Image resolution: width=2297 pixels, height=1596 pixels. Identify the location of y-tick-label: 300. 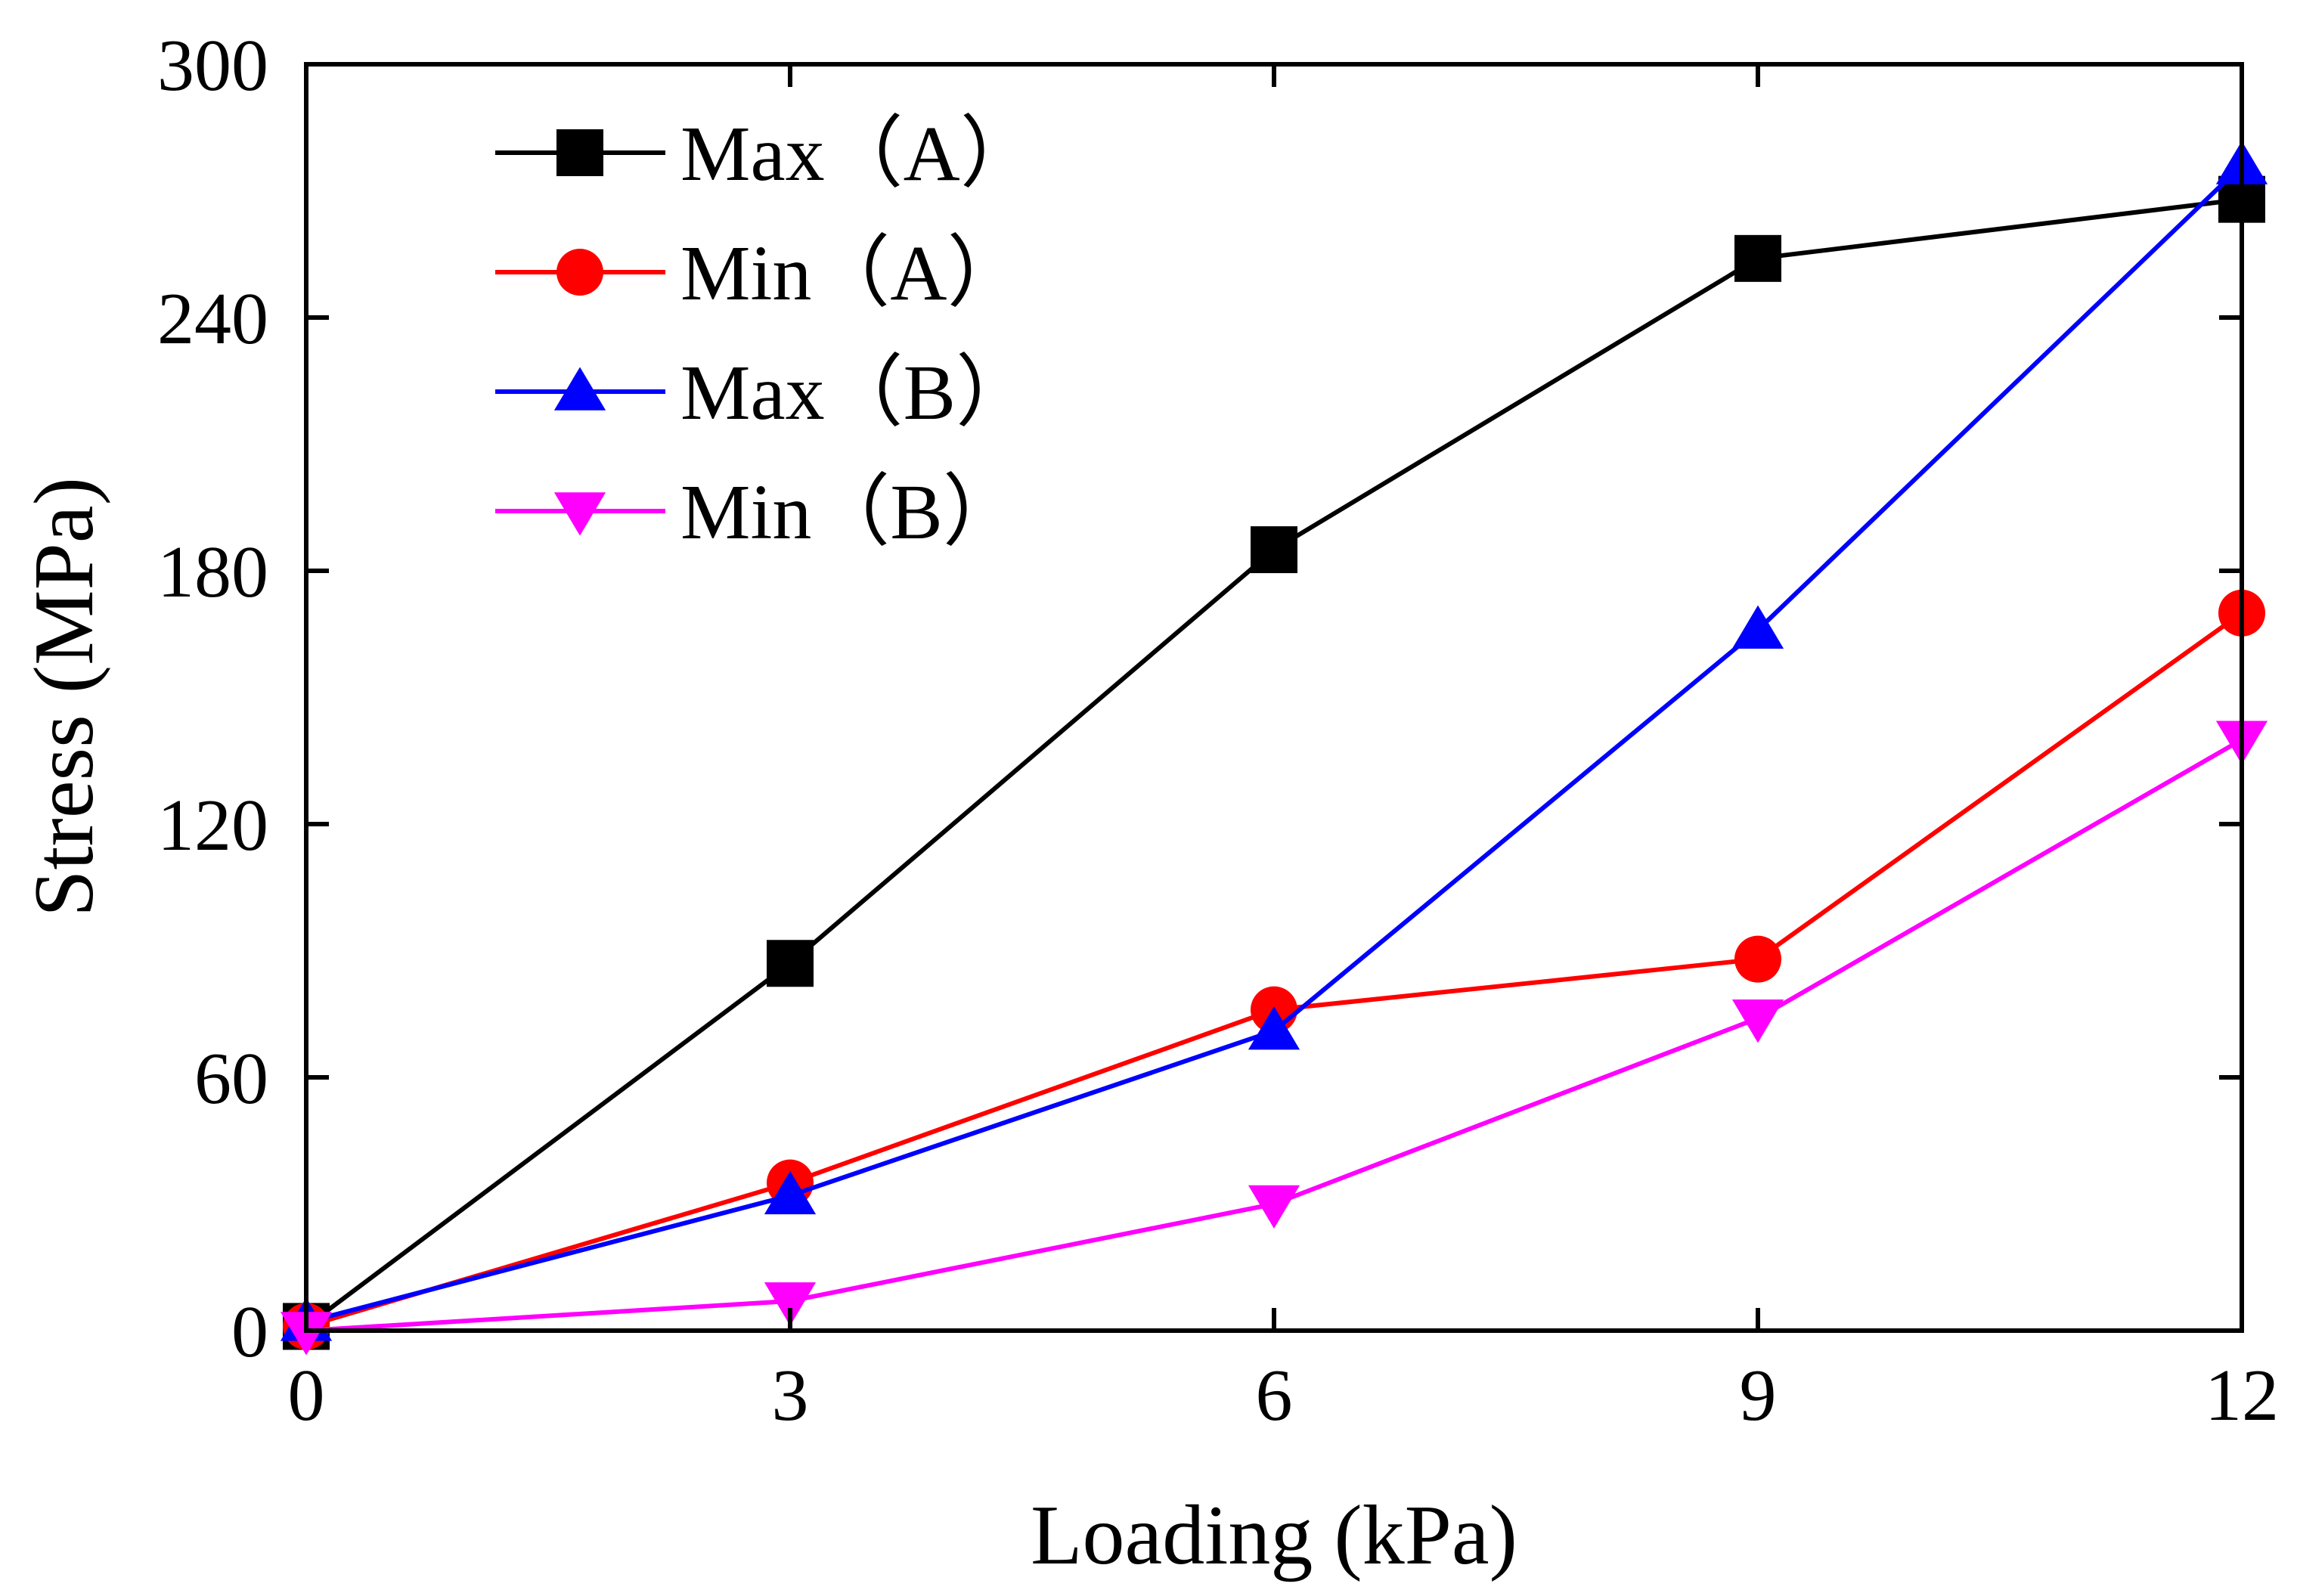
(212, 66).